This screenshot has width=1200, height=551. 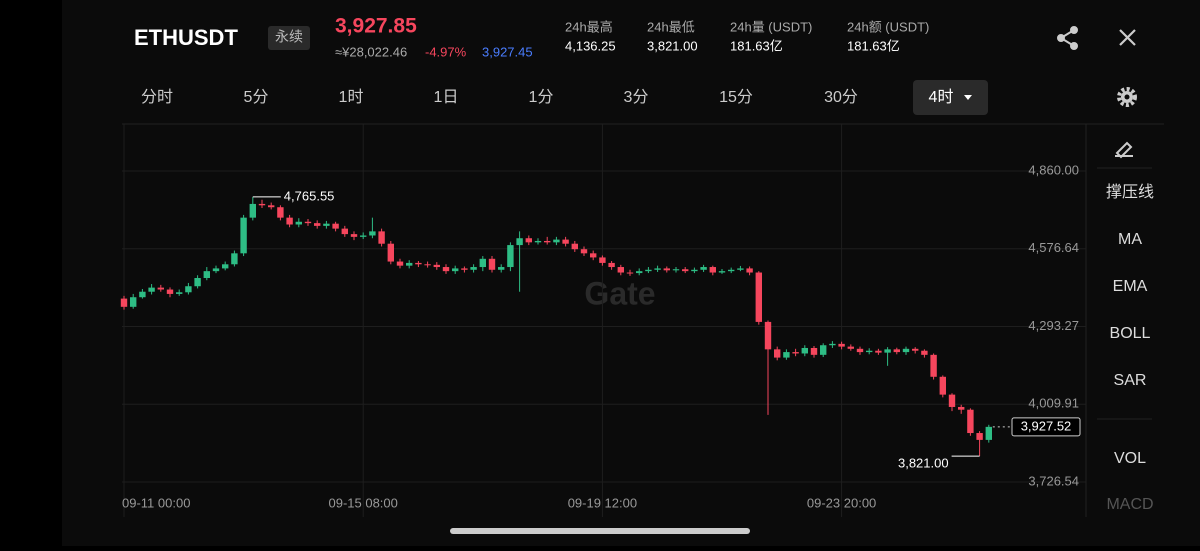 I want to click on indicator-tab: MA, so click(x=1130, y=239).